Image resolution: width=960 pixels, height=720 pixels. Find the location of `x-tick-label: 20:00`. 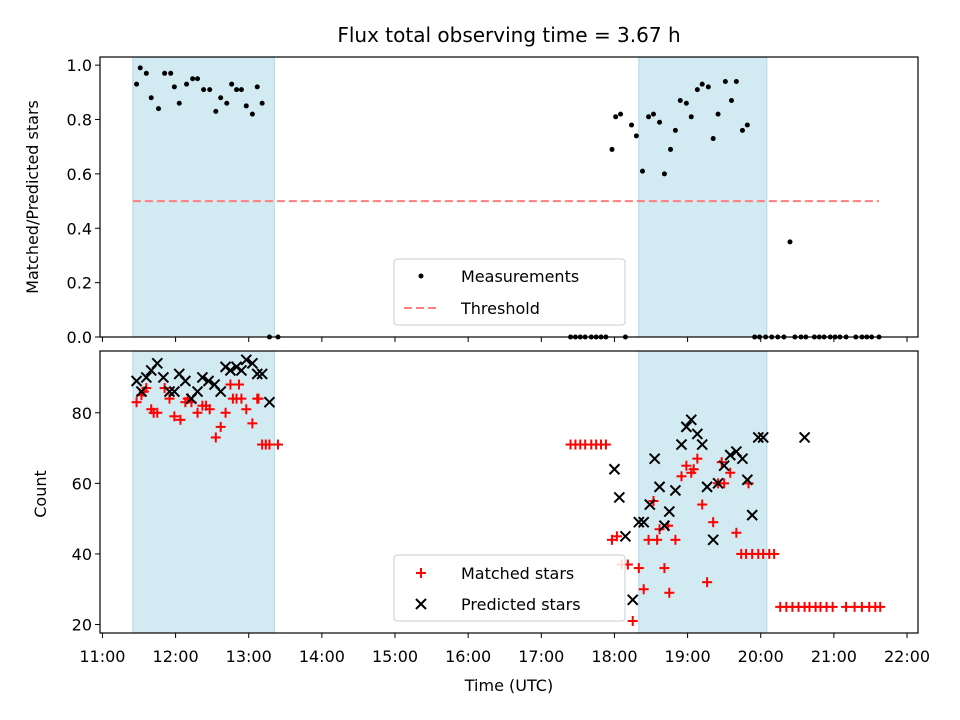

x-tick-label: 20:00 is located at coordinates (761, 656).